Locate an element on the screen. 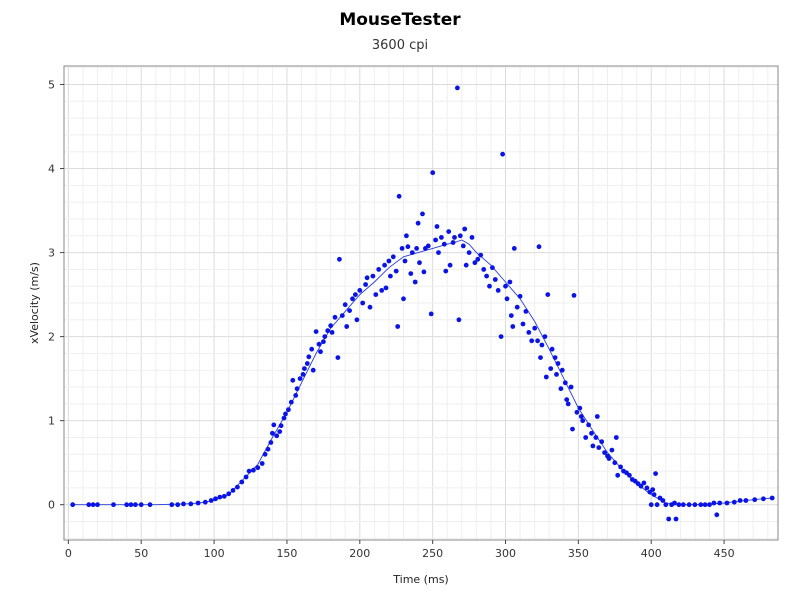  x-tick-label: 400 is located at coordinates (651, 553).